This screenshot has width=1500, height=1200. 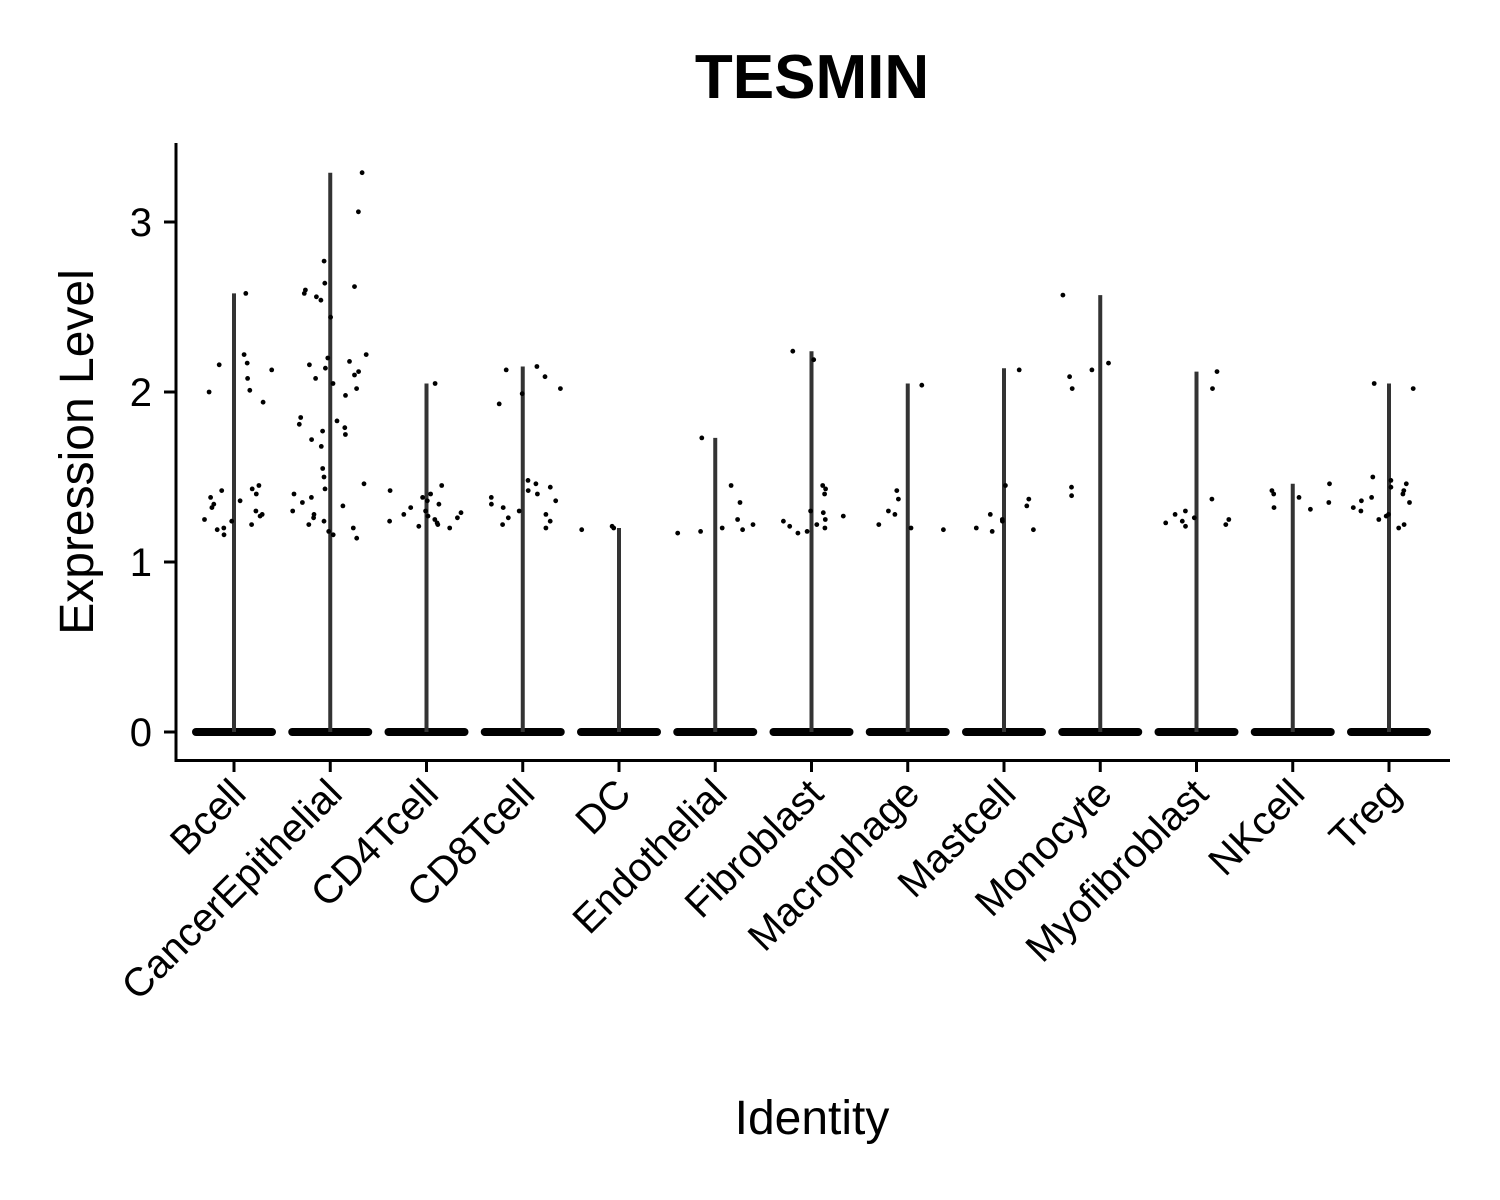 I want to click on violin-group-monocyte, so click(x=1100, y=514).